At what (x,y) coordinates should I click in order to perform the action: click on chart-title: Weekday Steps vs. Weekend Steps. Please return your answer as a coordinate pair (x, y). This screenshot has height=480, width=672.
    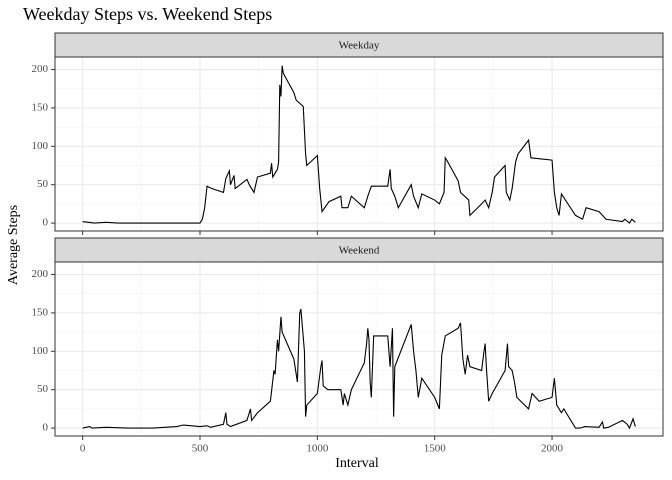
    Looking at the image, I should click on (147, 14).